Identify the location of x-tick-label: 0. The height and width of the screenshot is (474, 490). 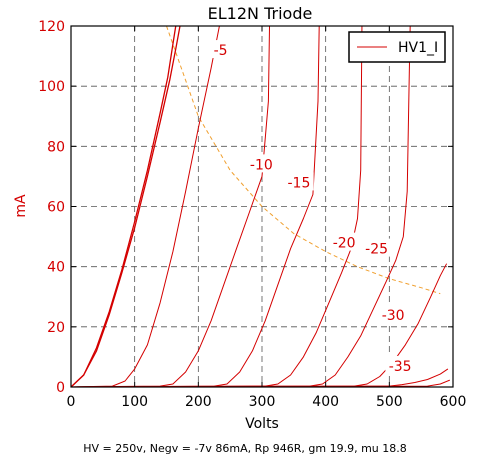
(71, 402).